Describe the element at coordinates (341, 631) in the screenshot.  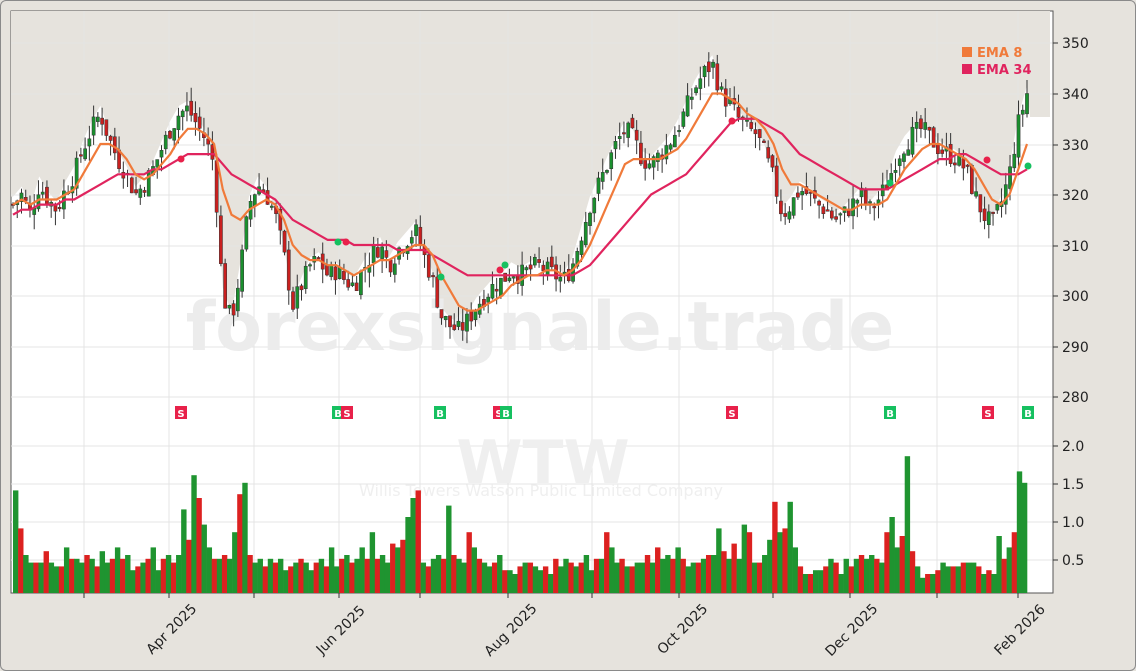
I see `date-tick-jun-2025: Jun 2025` at that location.